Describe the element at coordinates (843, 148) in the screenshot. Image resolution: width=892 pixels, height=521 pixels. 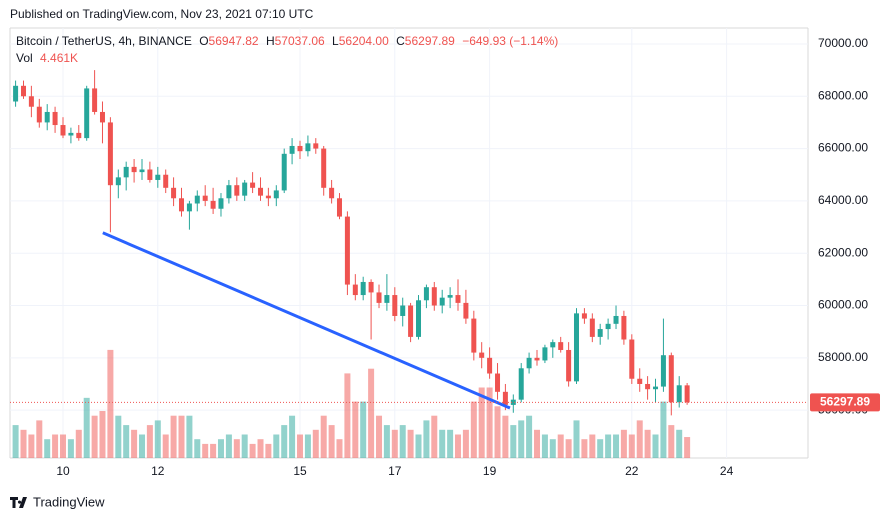
I see `y-tick-label: 66000.00` at that location.